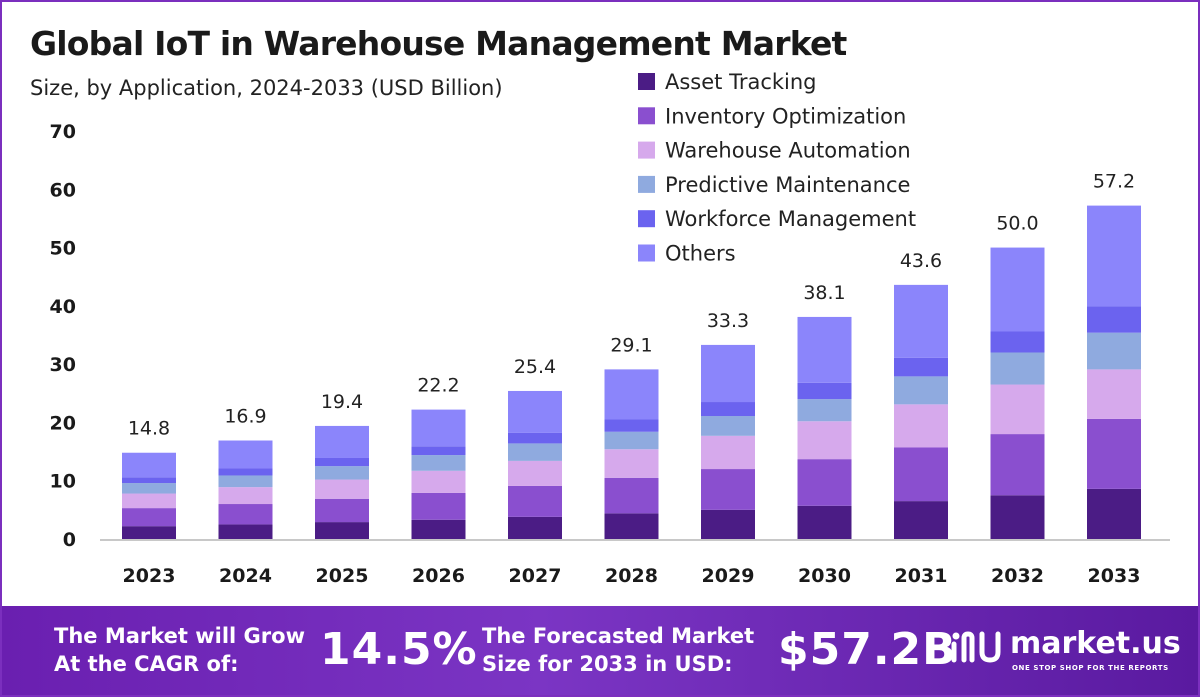  I want to click on legend-label: Predictive Maintenance, so click(787, 185).